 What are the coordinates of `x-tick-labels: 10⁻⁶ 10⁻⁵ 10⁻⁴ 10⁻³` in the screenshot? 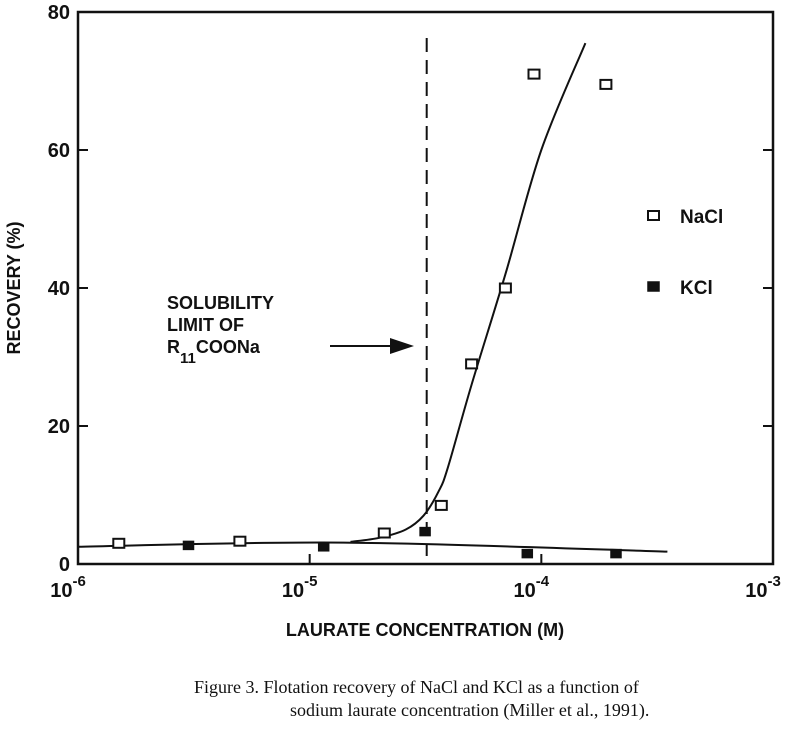 It's located at (415, 587).